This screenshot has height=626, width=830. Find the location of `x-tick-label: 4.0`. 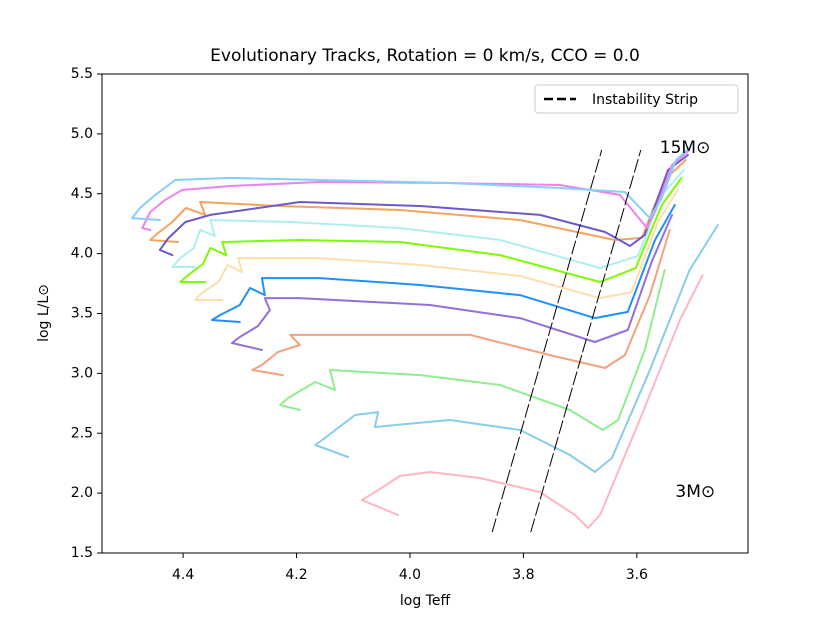

x-tick-label: 4.0 is located at coordinates (410, 575).